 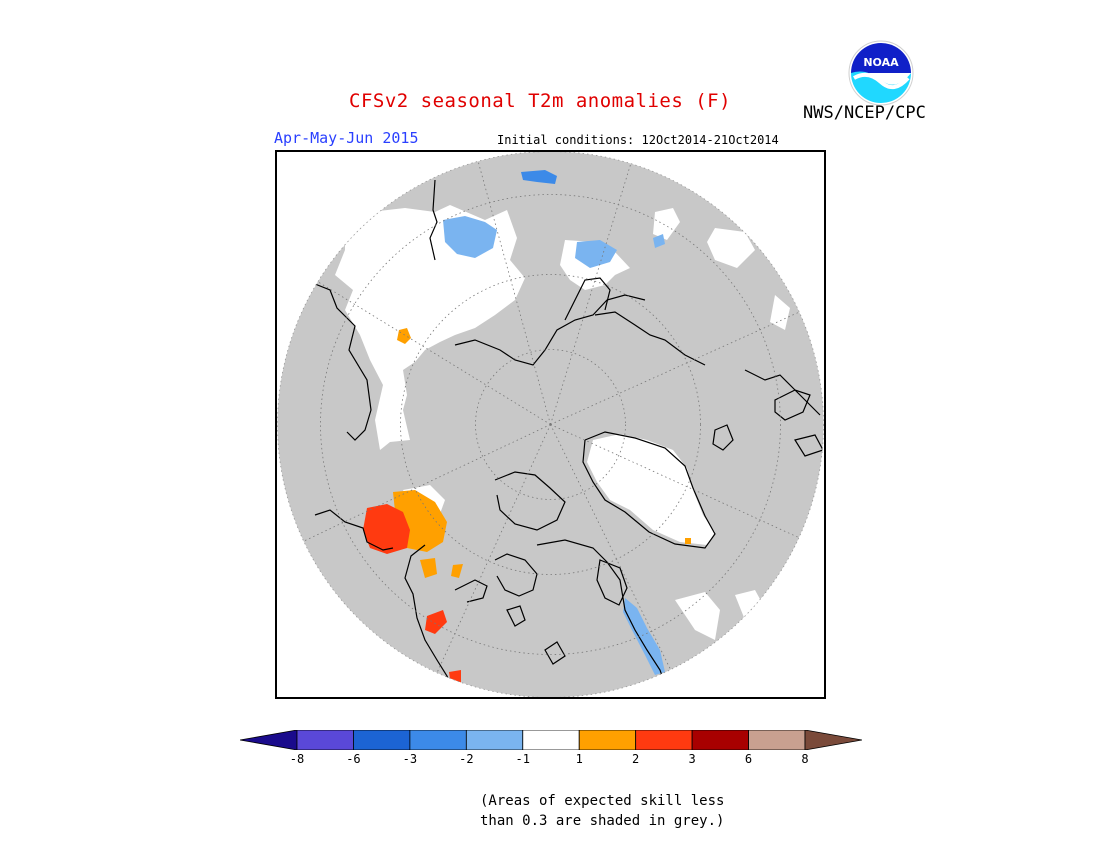 I want to click on below-normal-region-tibet, so click(x=539, y=177).